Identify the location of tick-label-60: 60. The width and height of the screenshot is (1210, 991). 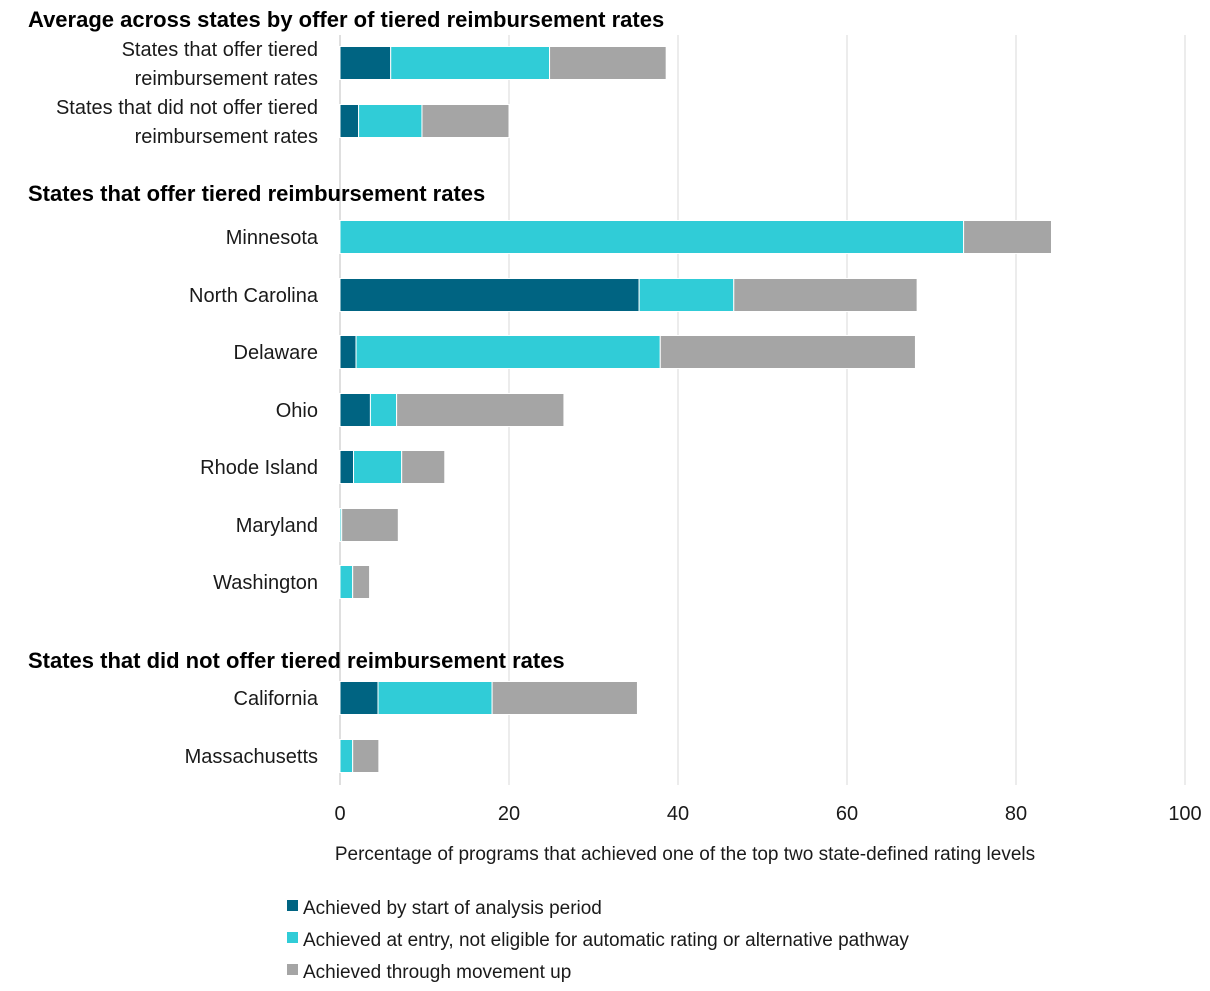
(847, 814).